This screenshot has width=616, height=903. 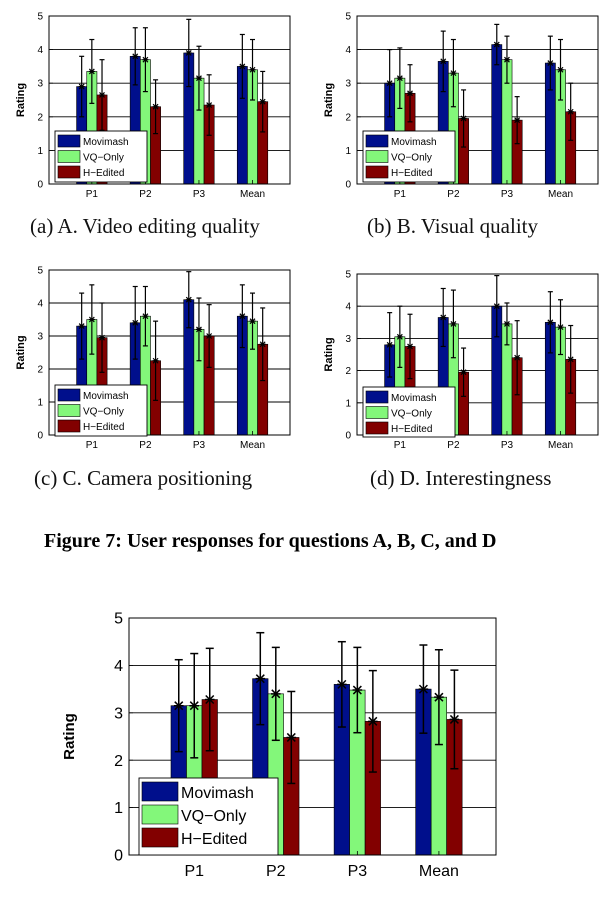 What do you see at coordinates (461, 478) in the screenshot?
I see `caption-d: (d) D. Interestingness` at bounding box center [461, 478].